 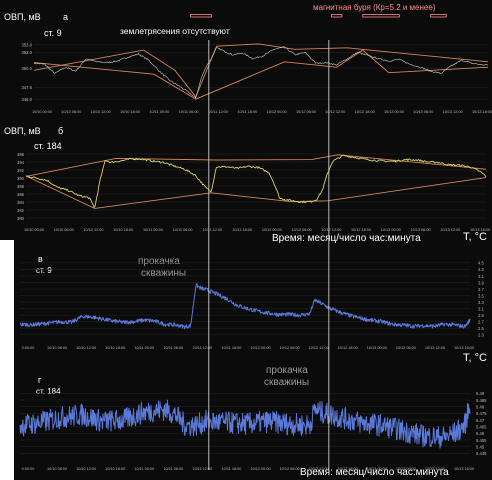 What do you see at coordinates (391, 230) in the screenshot?
I see `panel-b-xtick-label: 10/13 00:00` at bounding box center [391, 230].